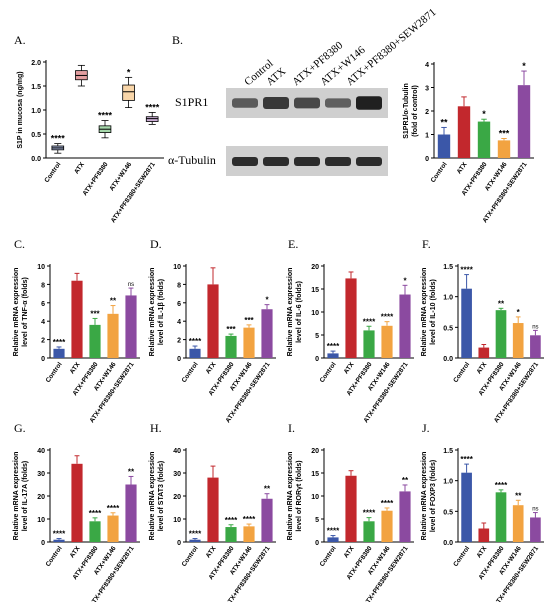 This screenshot has height=602, width=550. Describe the element at coordinates (179, 304) in the screenshot. I see `y-tick-label: 6` at that location.